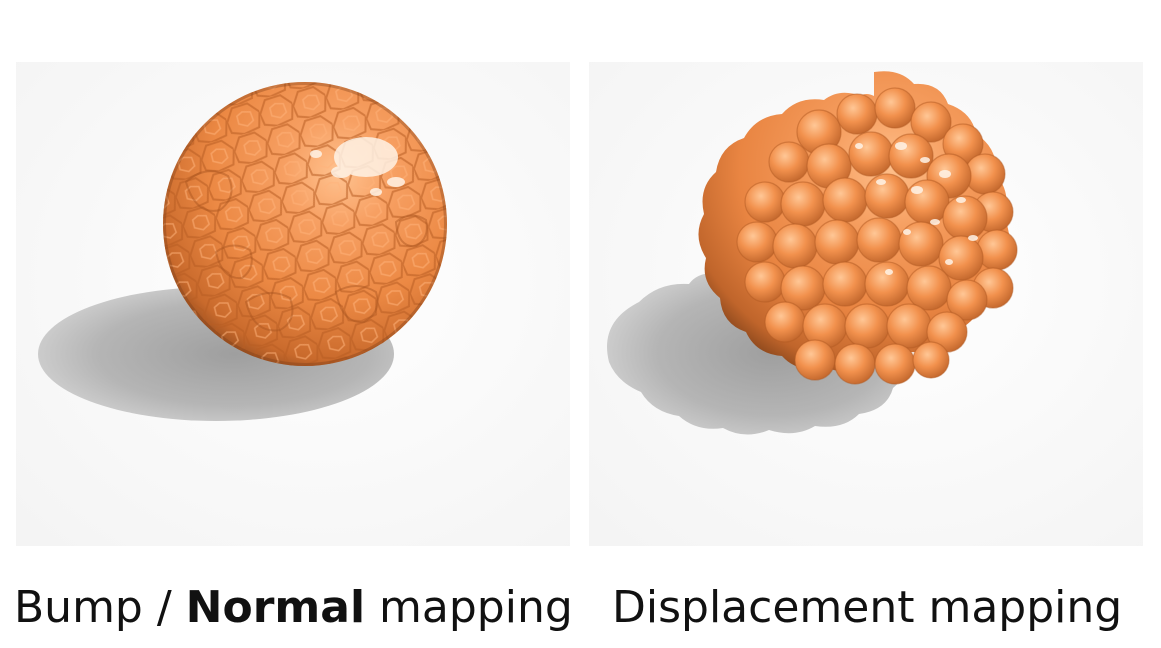 The height and width of the screenshot is (648, 1161). I want to click on caption-suffix: mapping, so click(469, 607).